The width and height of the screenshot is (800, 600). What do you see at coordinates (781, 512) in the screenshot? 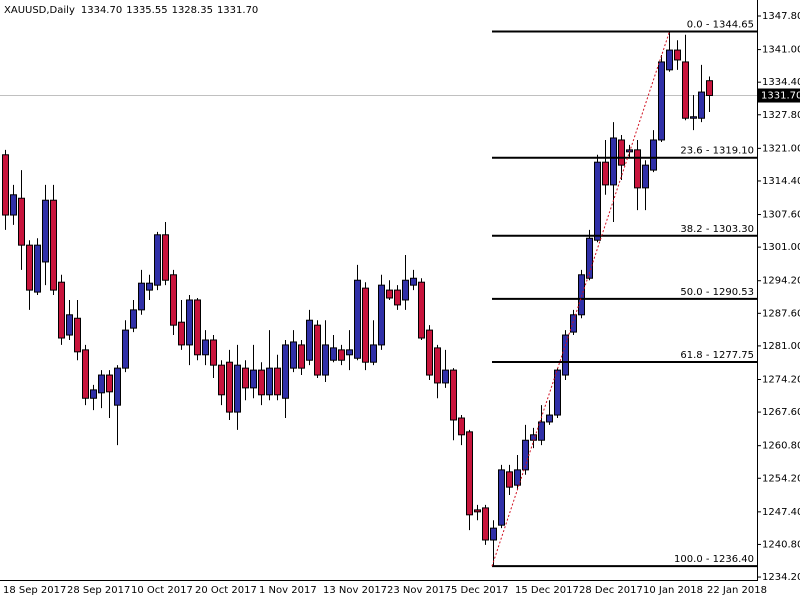
I see `y-tick-label: 1247.40` at bounding box center [781, 512].